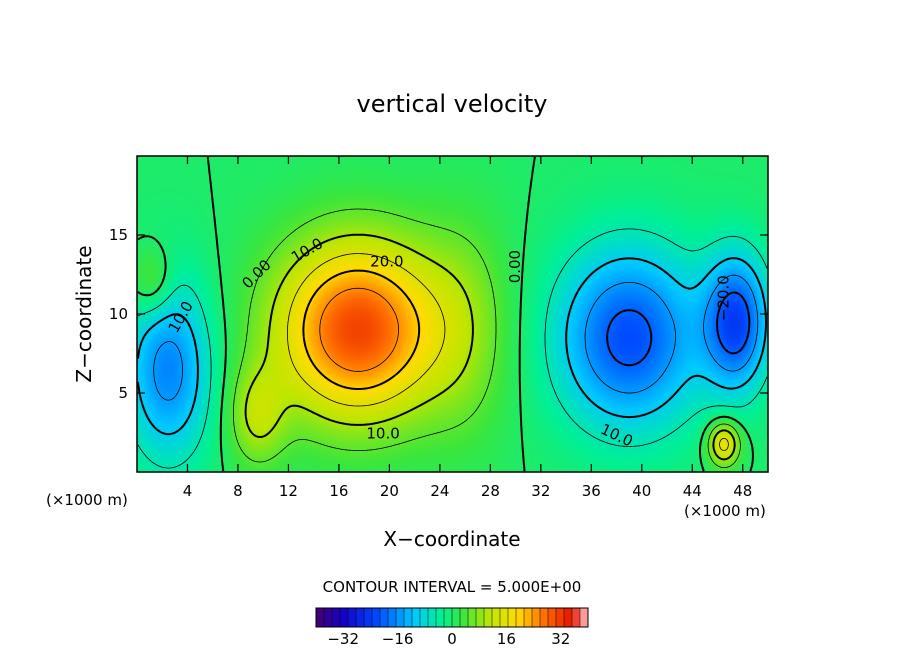  Describe the element at coordinates (338, 491) in the screenshot. I see `x-tick-label: 16` at that location.